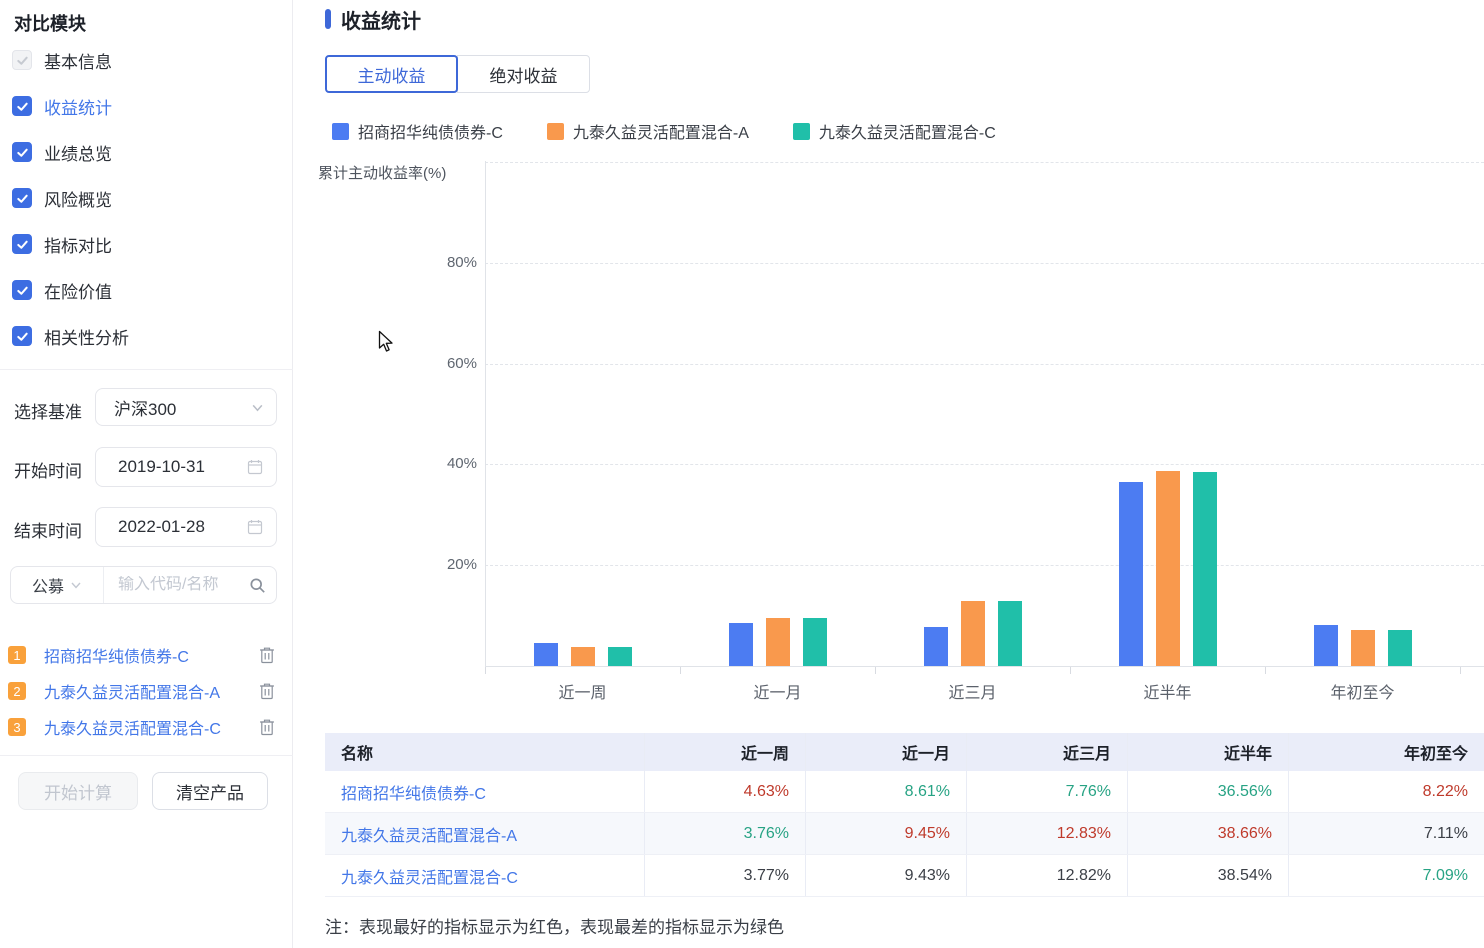  What do you see at coordinates (57, 585) in the screenshot?
I see `fund-type-select: 公募` at bounding box center [57, 585].